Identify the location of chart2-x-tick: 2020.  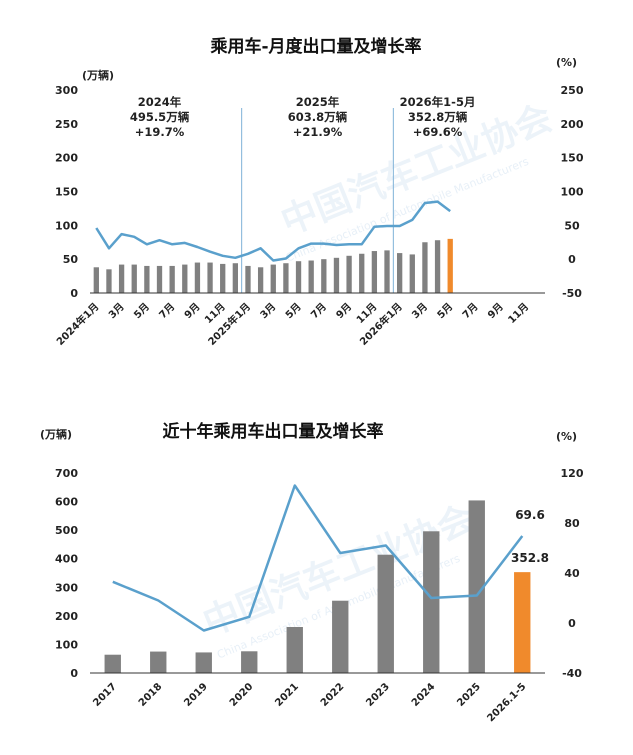
(241, 694).